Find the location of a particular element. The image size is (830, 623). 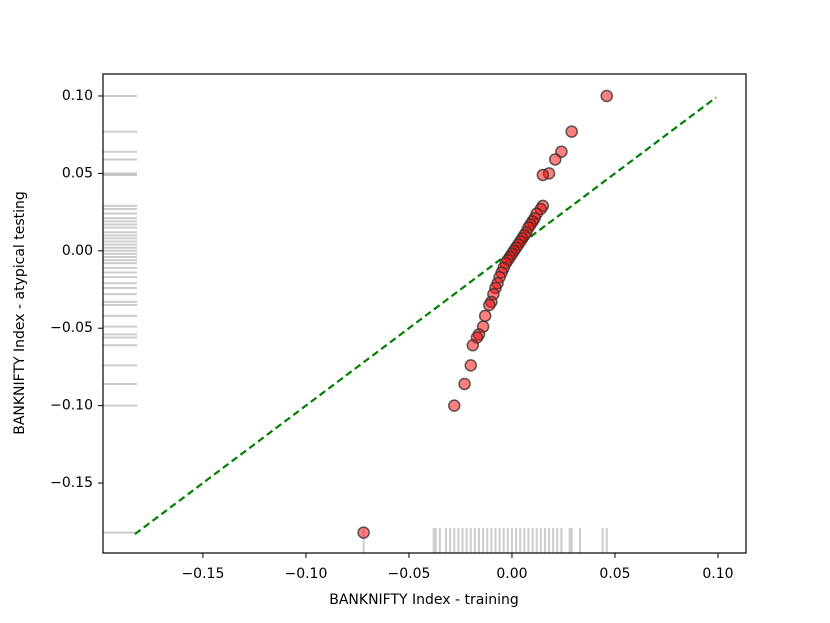

y-tick-label: 0.10 is located at coordinates (77, 96).